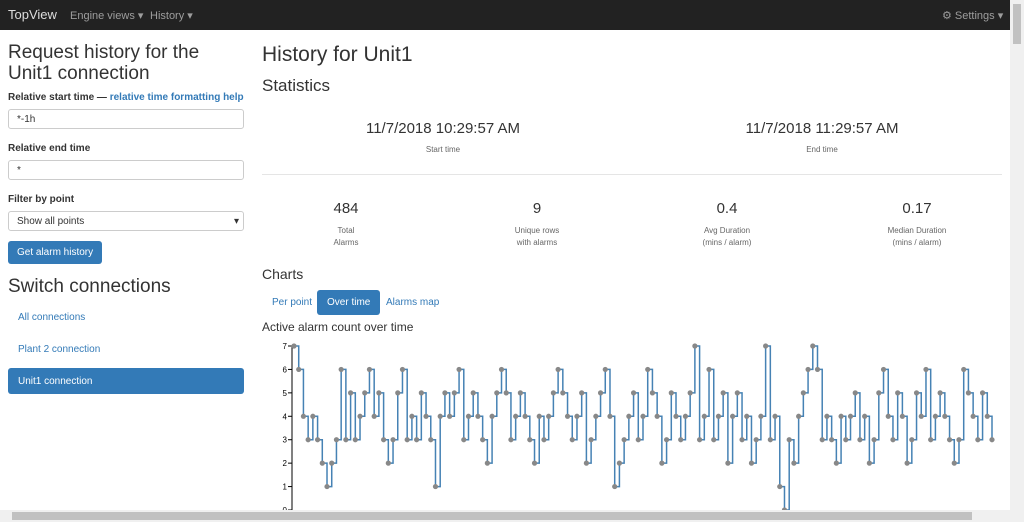 This screenshot has height=522, width=1024. Describe the element at coordinates (126, 317) in the screenshot. I see `connection-link: All connections` at that location.